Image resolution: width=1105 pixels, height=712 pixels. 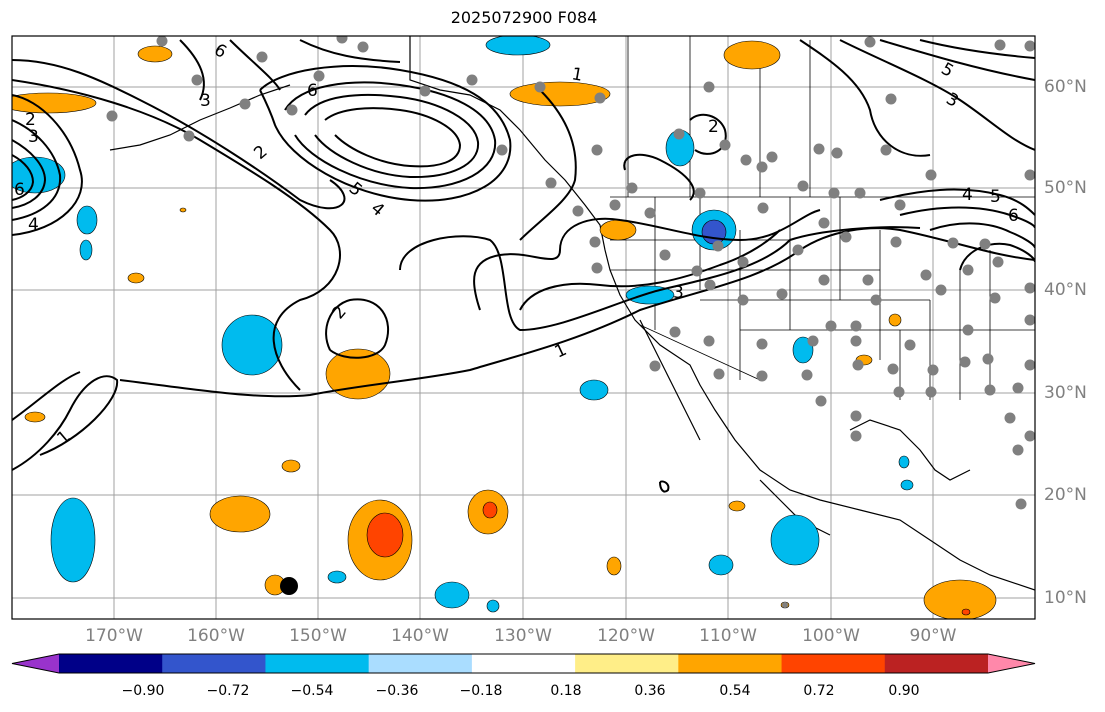 I want to click on lon-label: 140°W, so click(x=420, y=636).